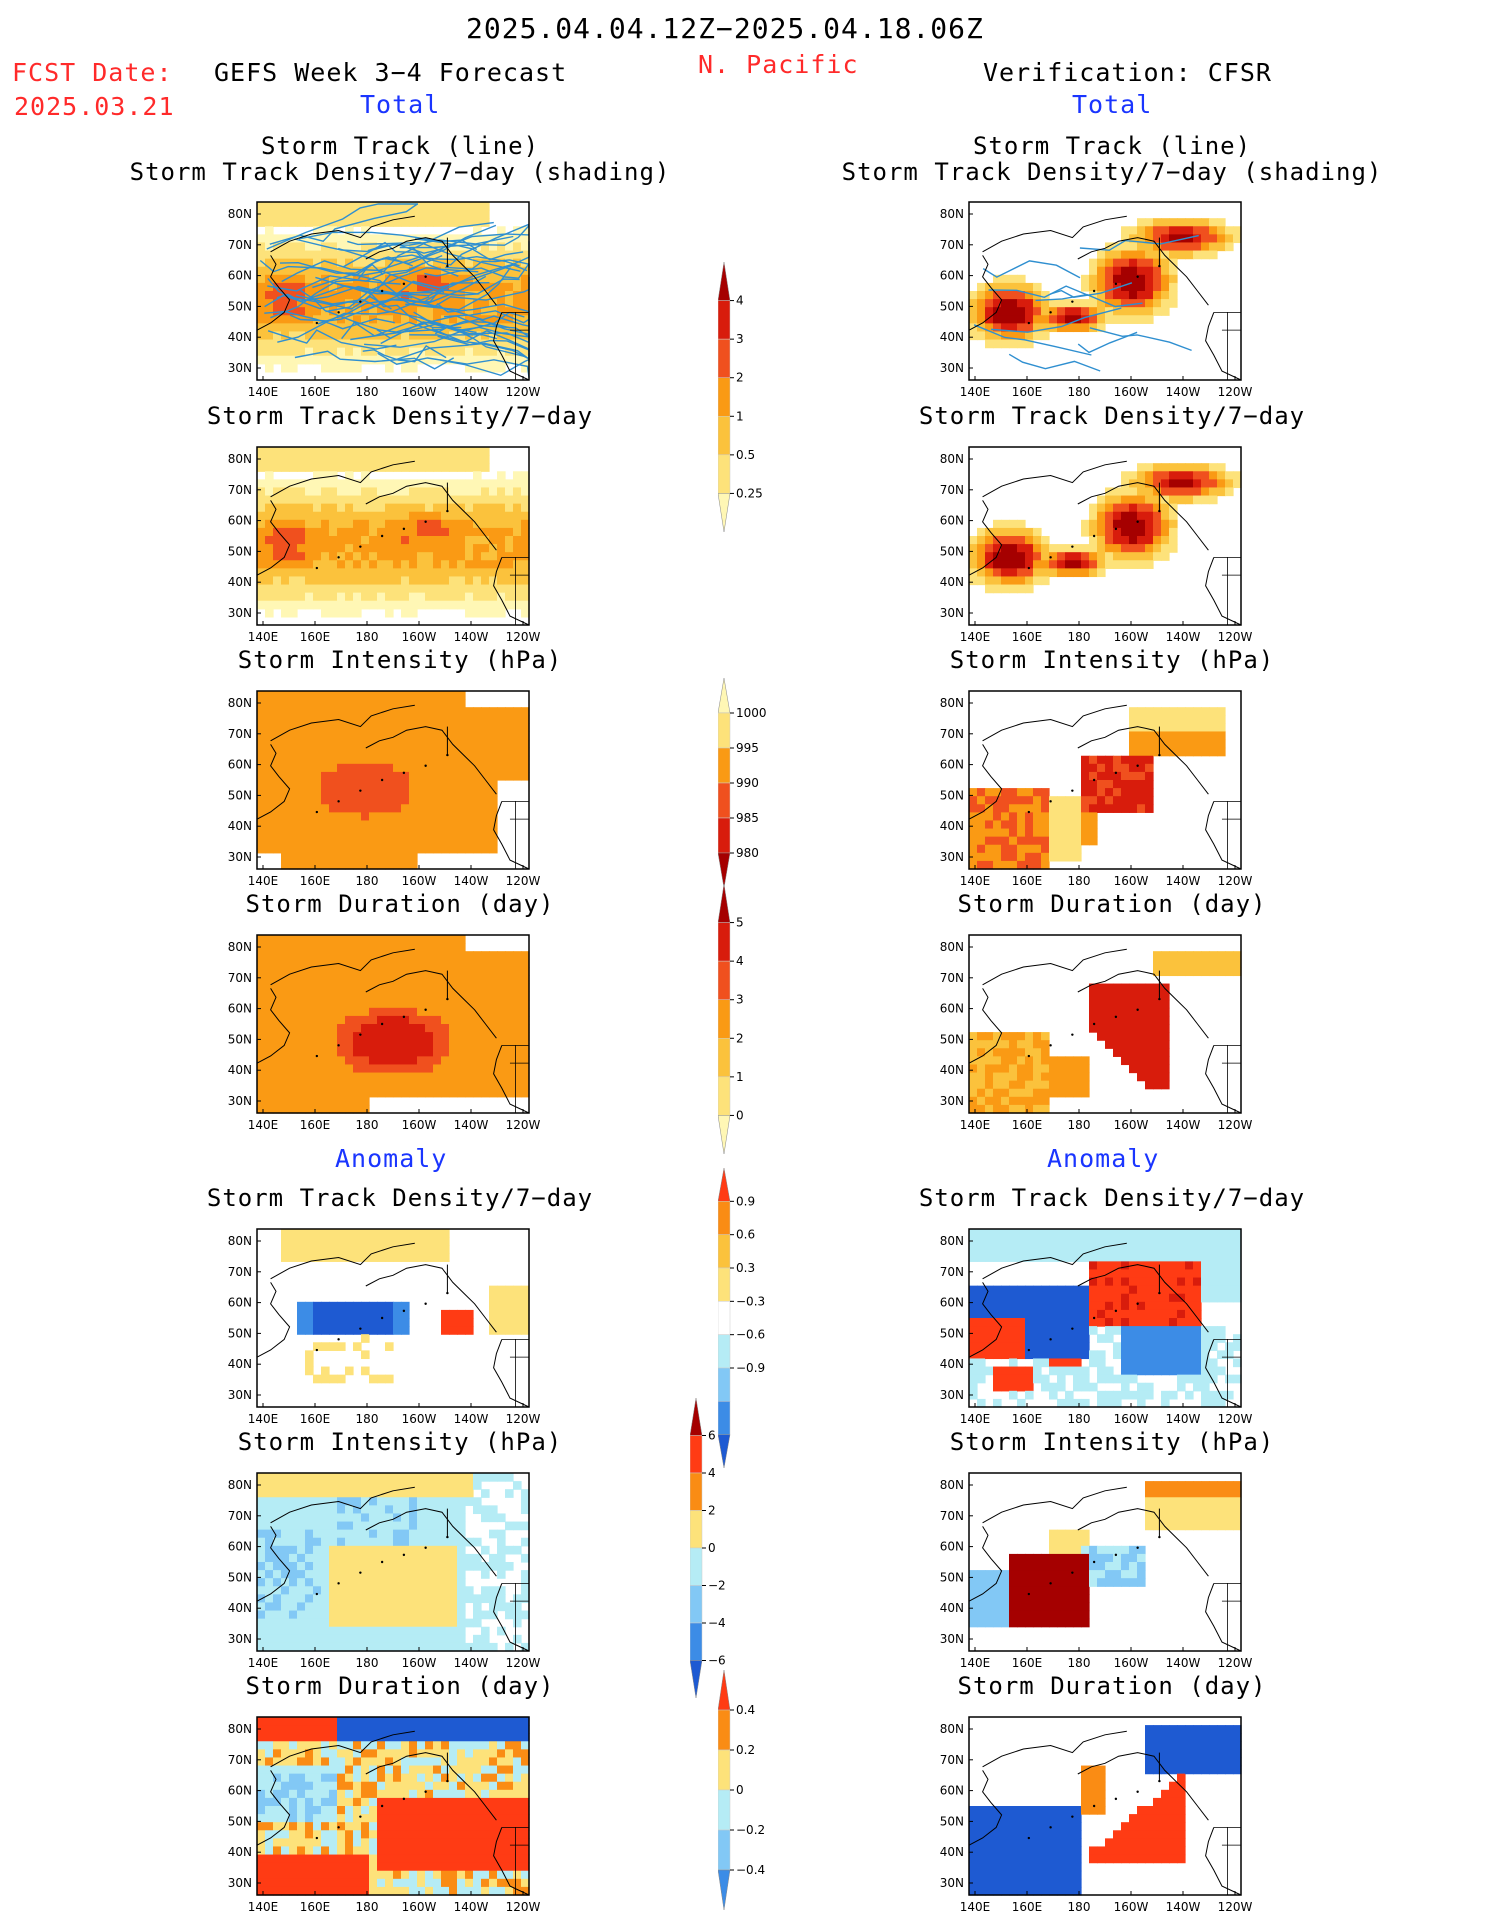  I want to click on lat-tick-label: 70N, so click(240, 245).